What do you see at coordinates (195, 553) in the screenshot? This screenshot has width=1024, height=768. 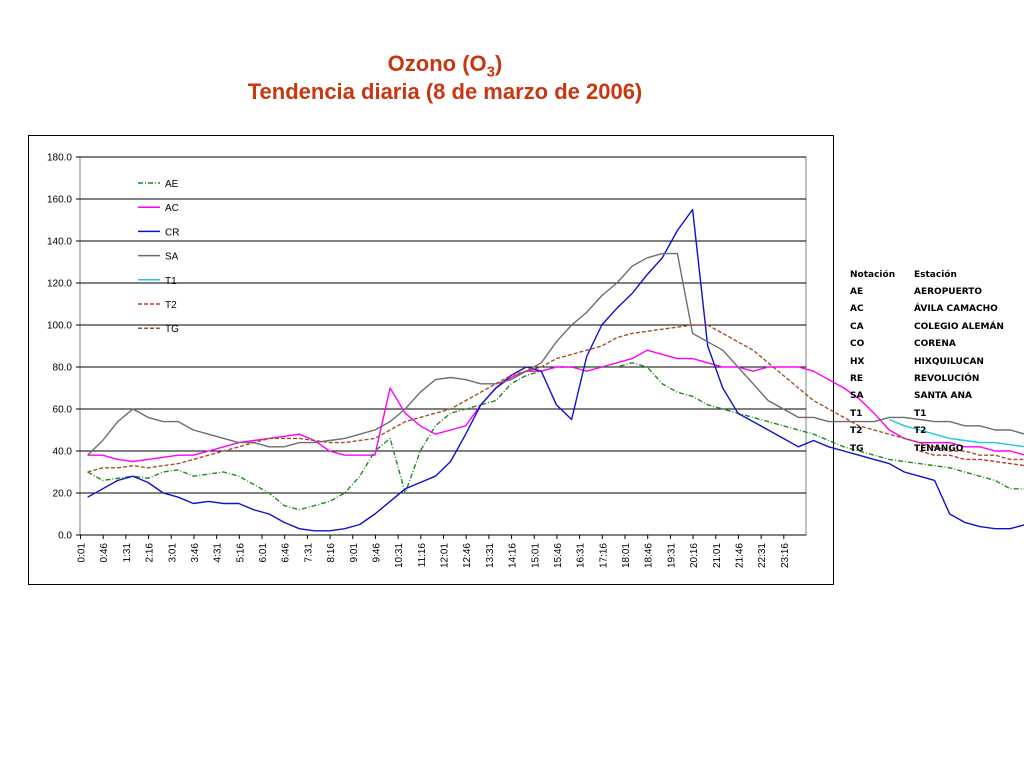 I see `x-tick-label: 3:46` at bounding box center [195, 553].